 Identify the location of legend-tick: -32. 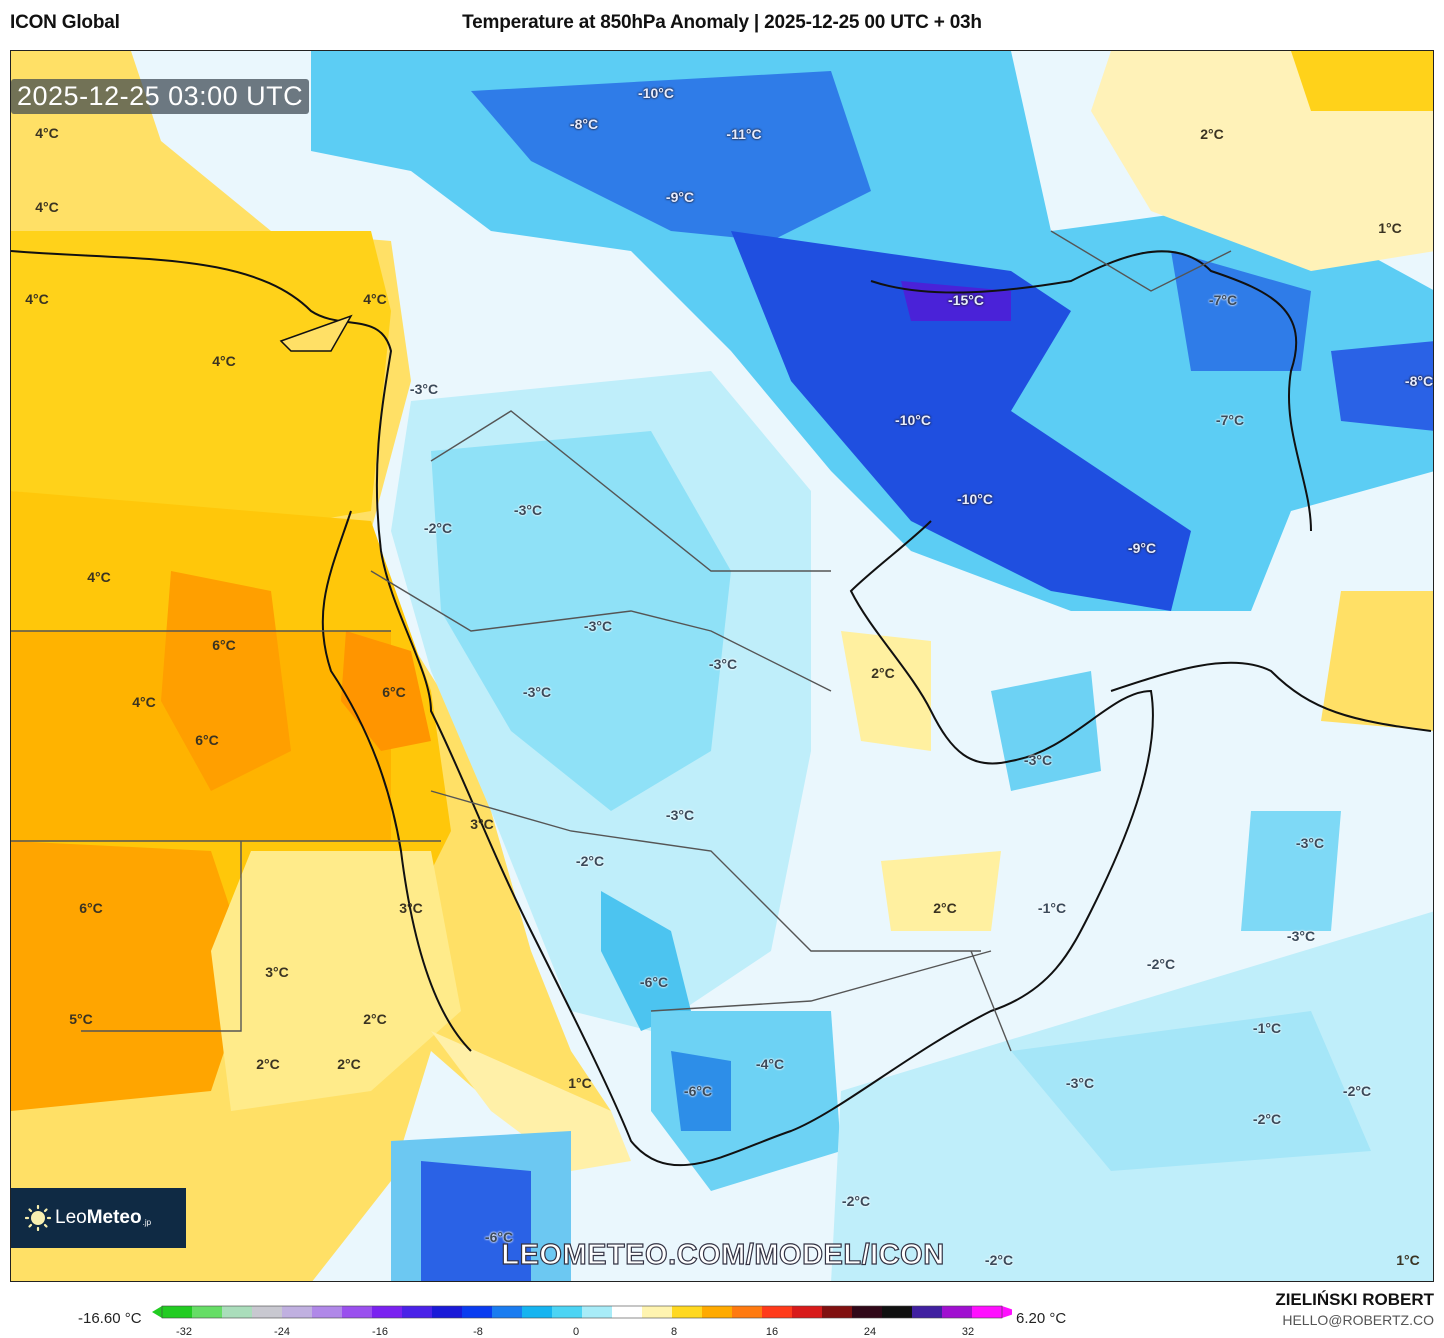
(184, 1332).